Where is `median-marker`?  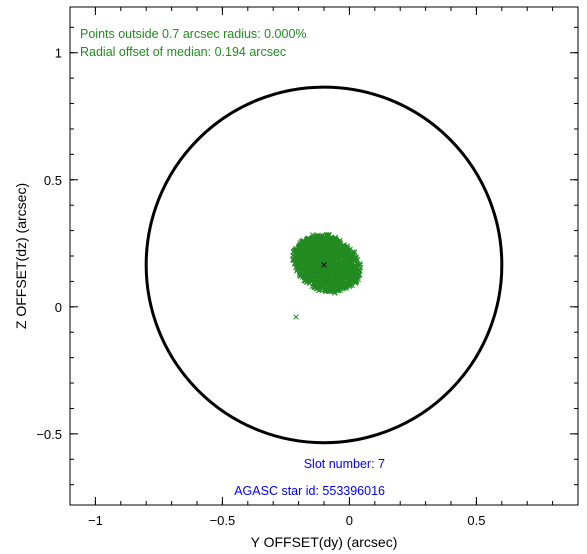
median-marker is located at coordinates (324, 265).